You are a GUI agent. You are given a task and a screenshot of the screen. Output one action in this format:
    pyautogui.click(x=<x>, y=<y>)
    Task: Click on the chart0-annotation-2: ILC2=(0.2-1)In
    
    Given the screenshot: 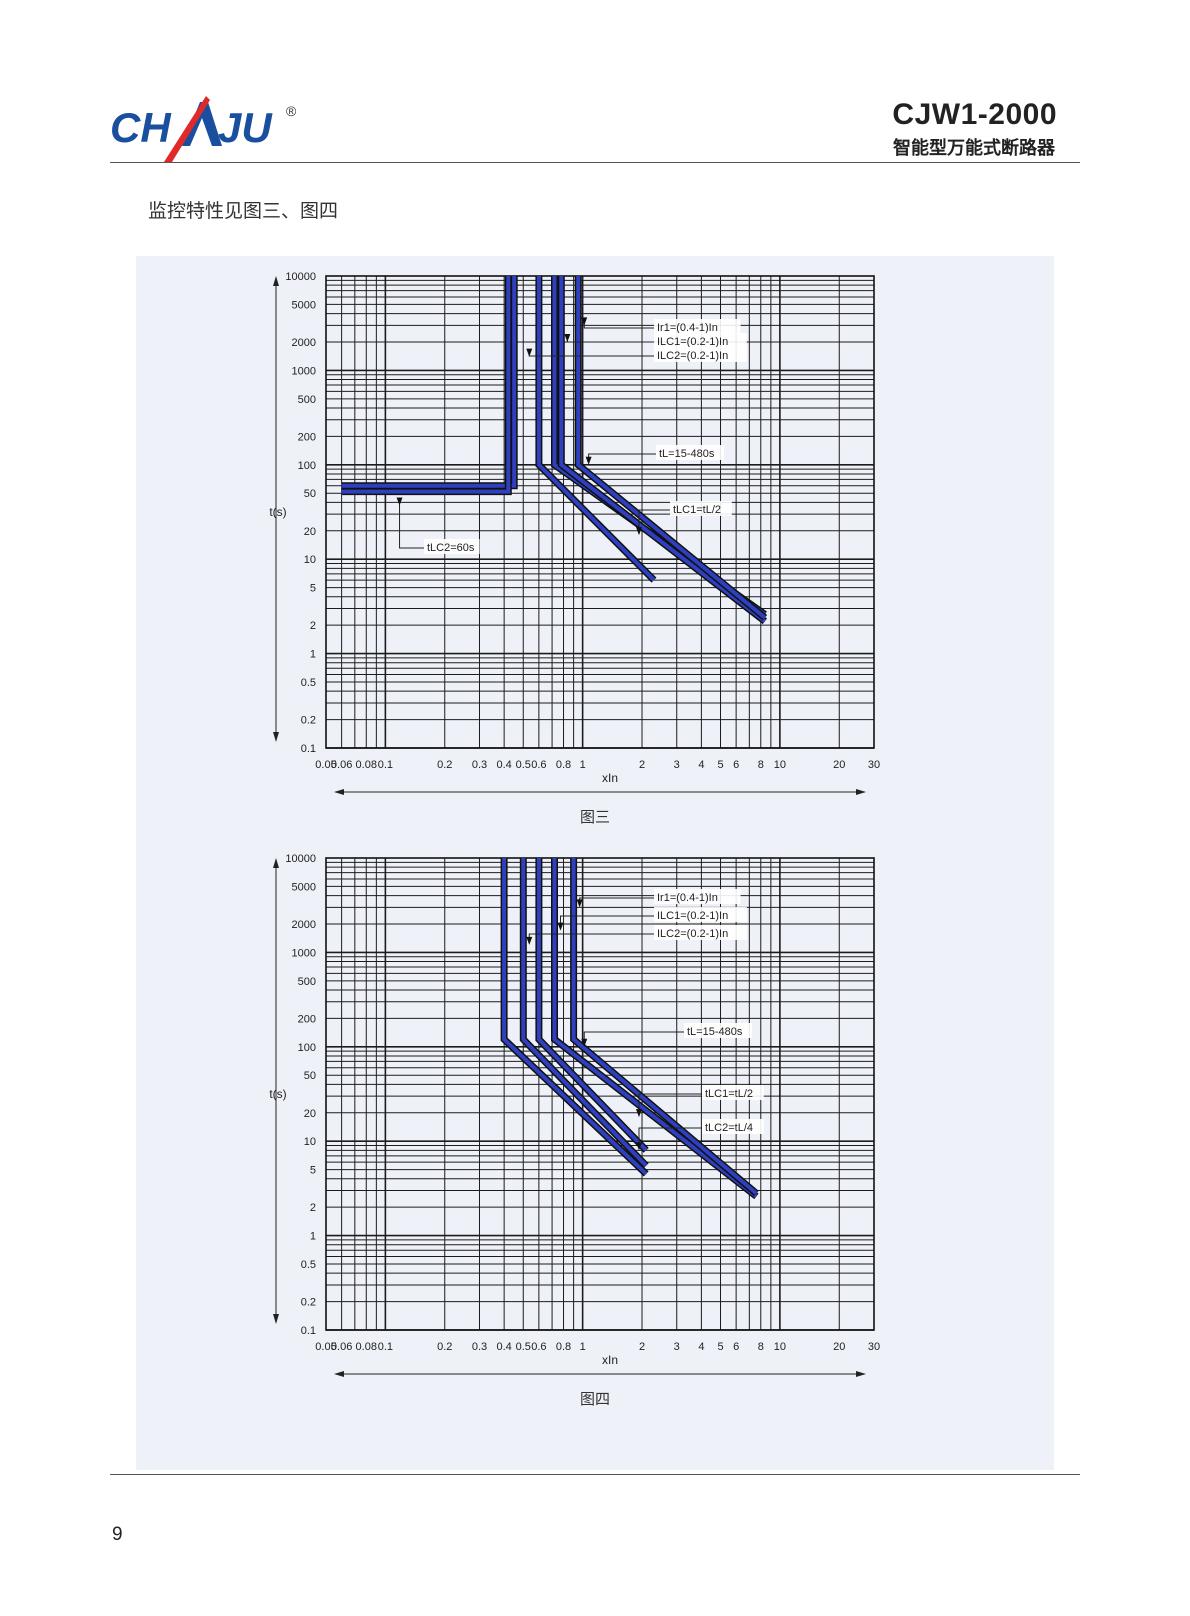 What is the action you would take?
    pyautogui.click(x=692, y=356)
    